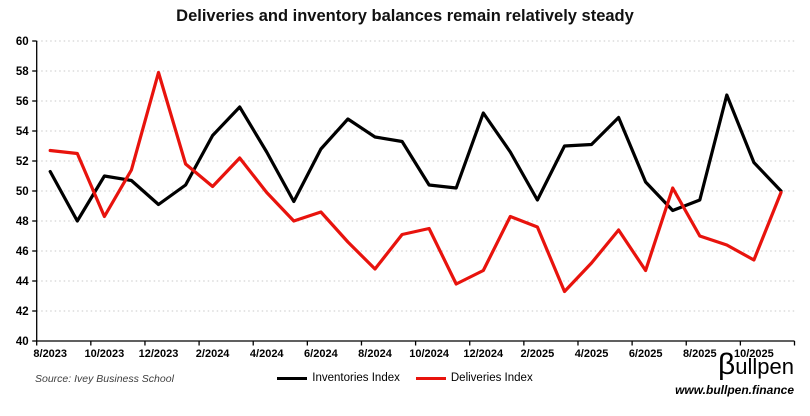 The image size is (810, 416). What do you see at coordinates (104, 354) in the screenshot?
I see `x-tick-label: 10/2023` at bounding box center [104, 354].